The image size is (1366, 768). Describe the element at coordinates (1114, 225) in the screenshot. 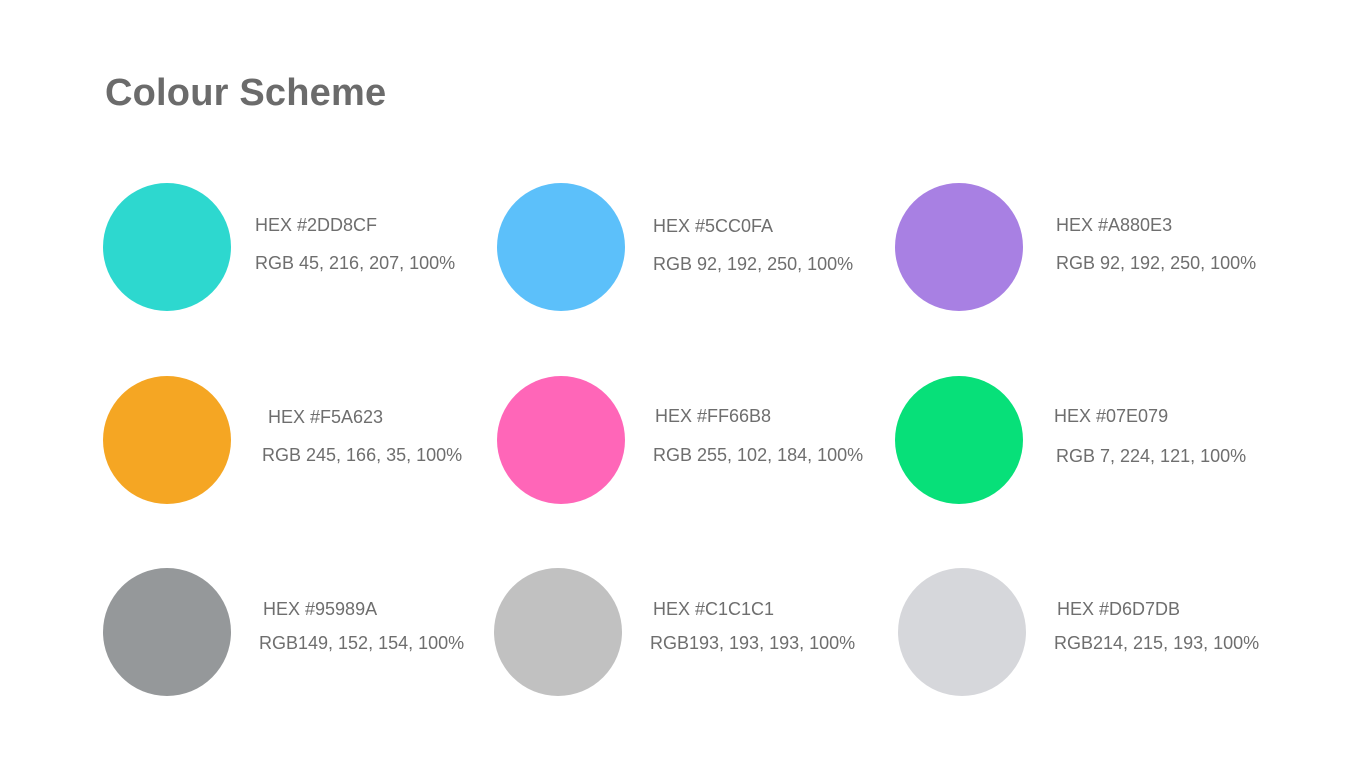

I see `hex-label: HEX #A880E3` at that location.